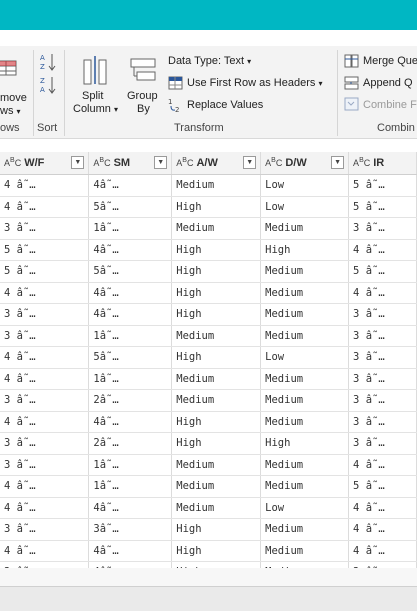 This screenshot has width=417, height=611. Describe the element at coordinates (130, 163) in the screenshot. I see `column-header-1: ABC SM ▼` at that location.